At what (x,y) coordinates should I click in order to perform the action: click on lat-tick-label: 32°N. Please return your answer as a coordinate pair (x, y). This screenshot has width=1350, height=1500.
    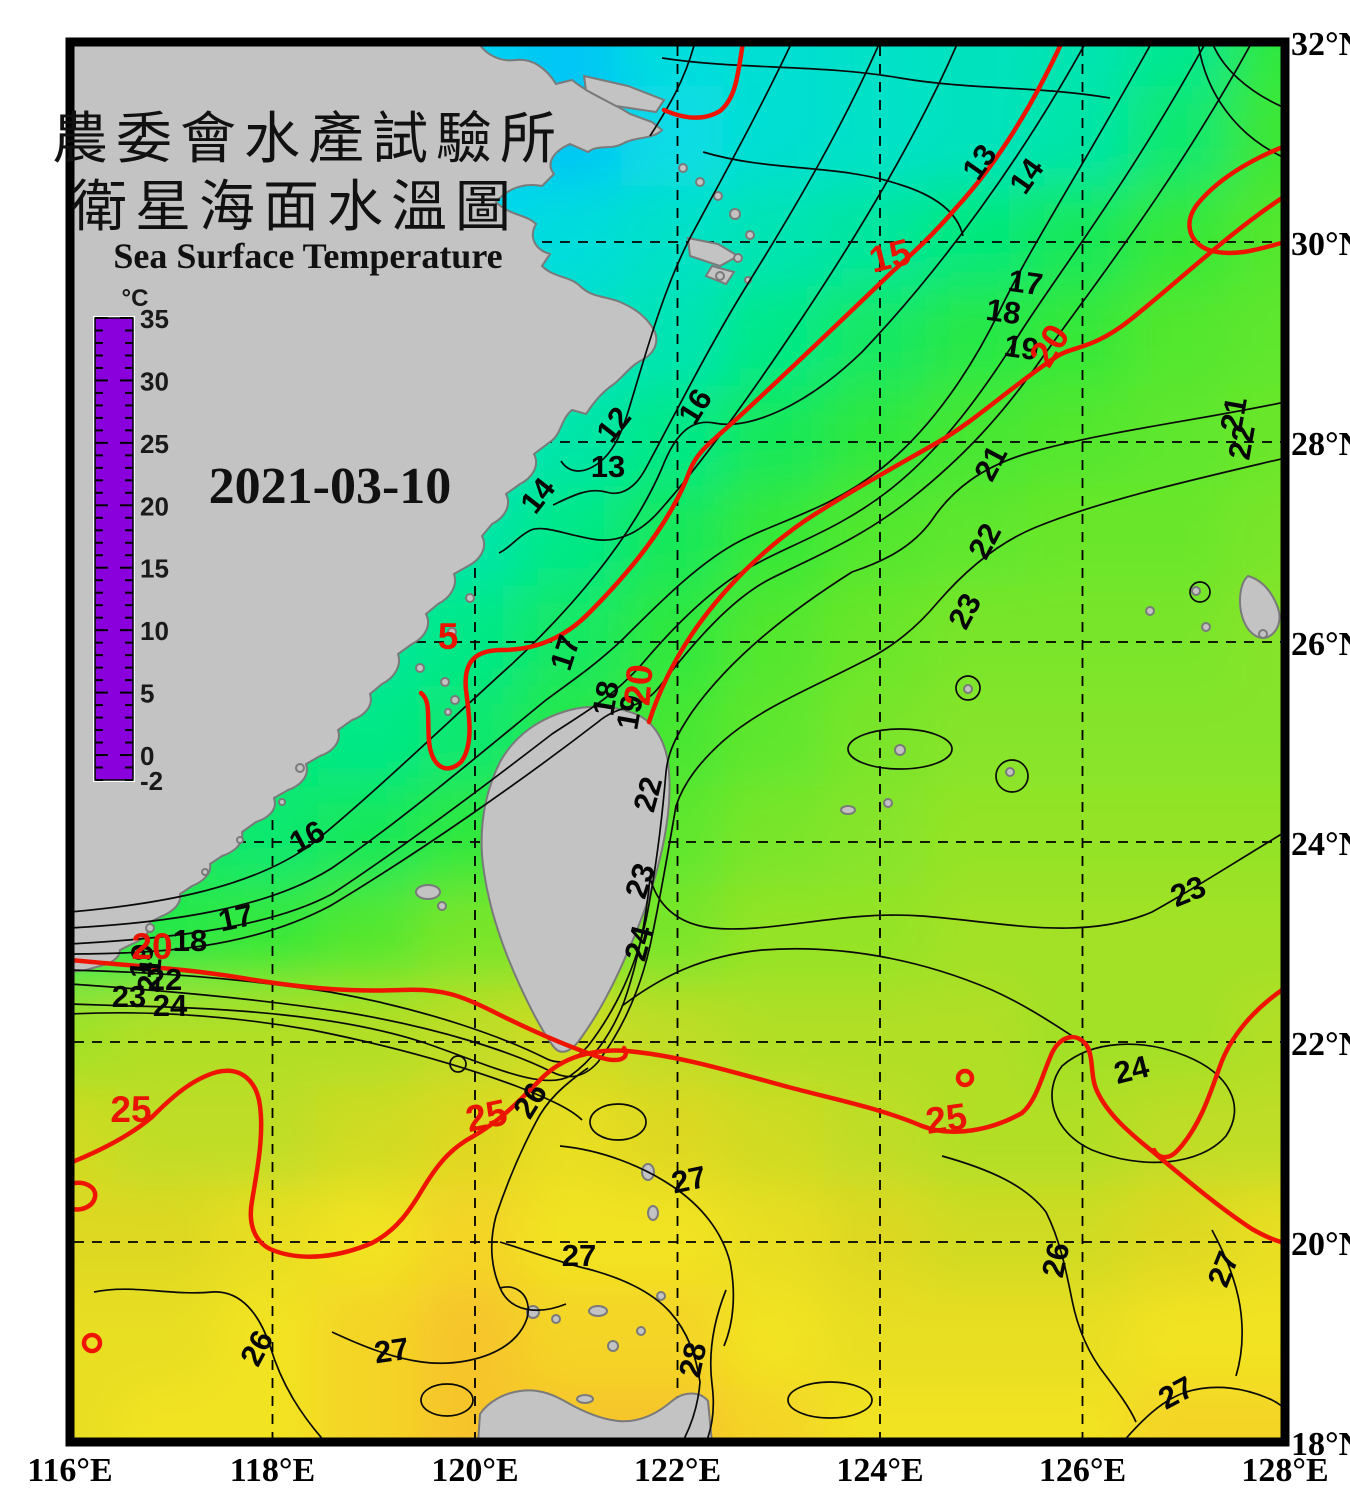
    Looking at the image, I should click on (1320, 44).